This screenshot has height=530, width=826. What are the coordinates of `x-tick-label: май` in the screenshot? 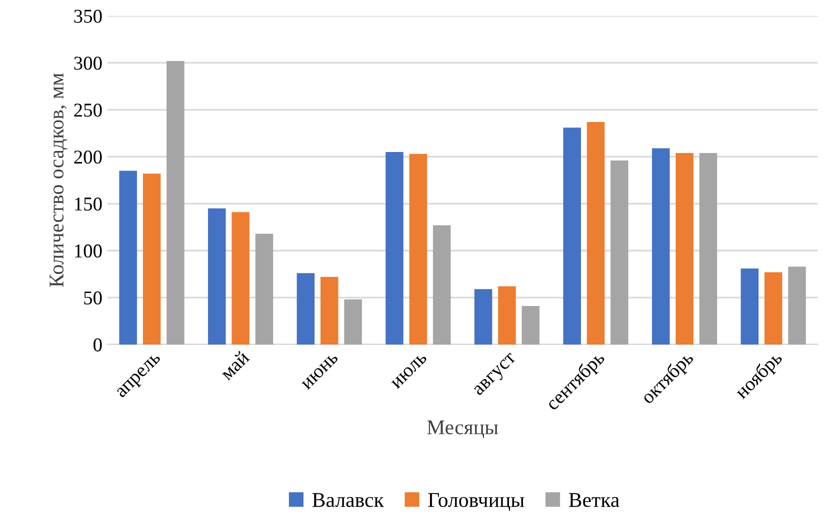 It's located at (234, 365).